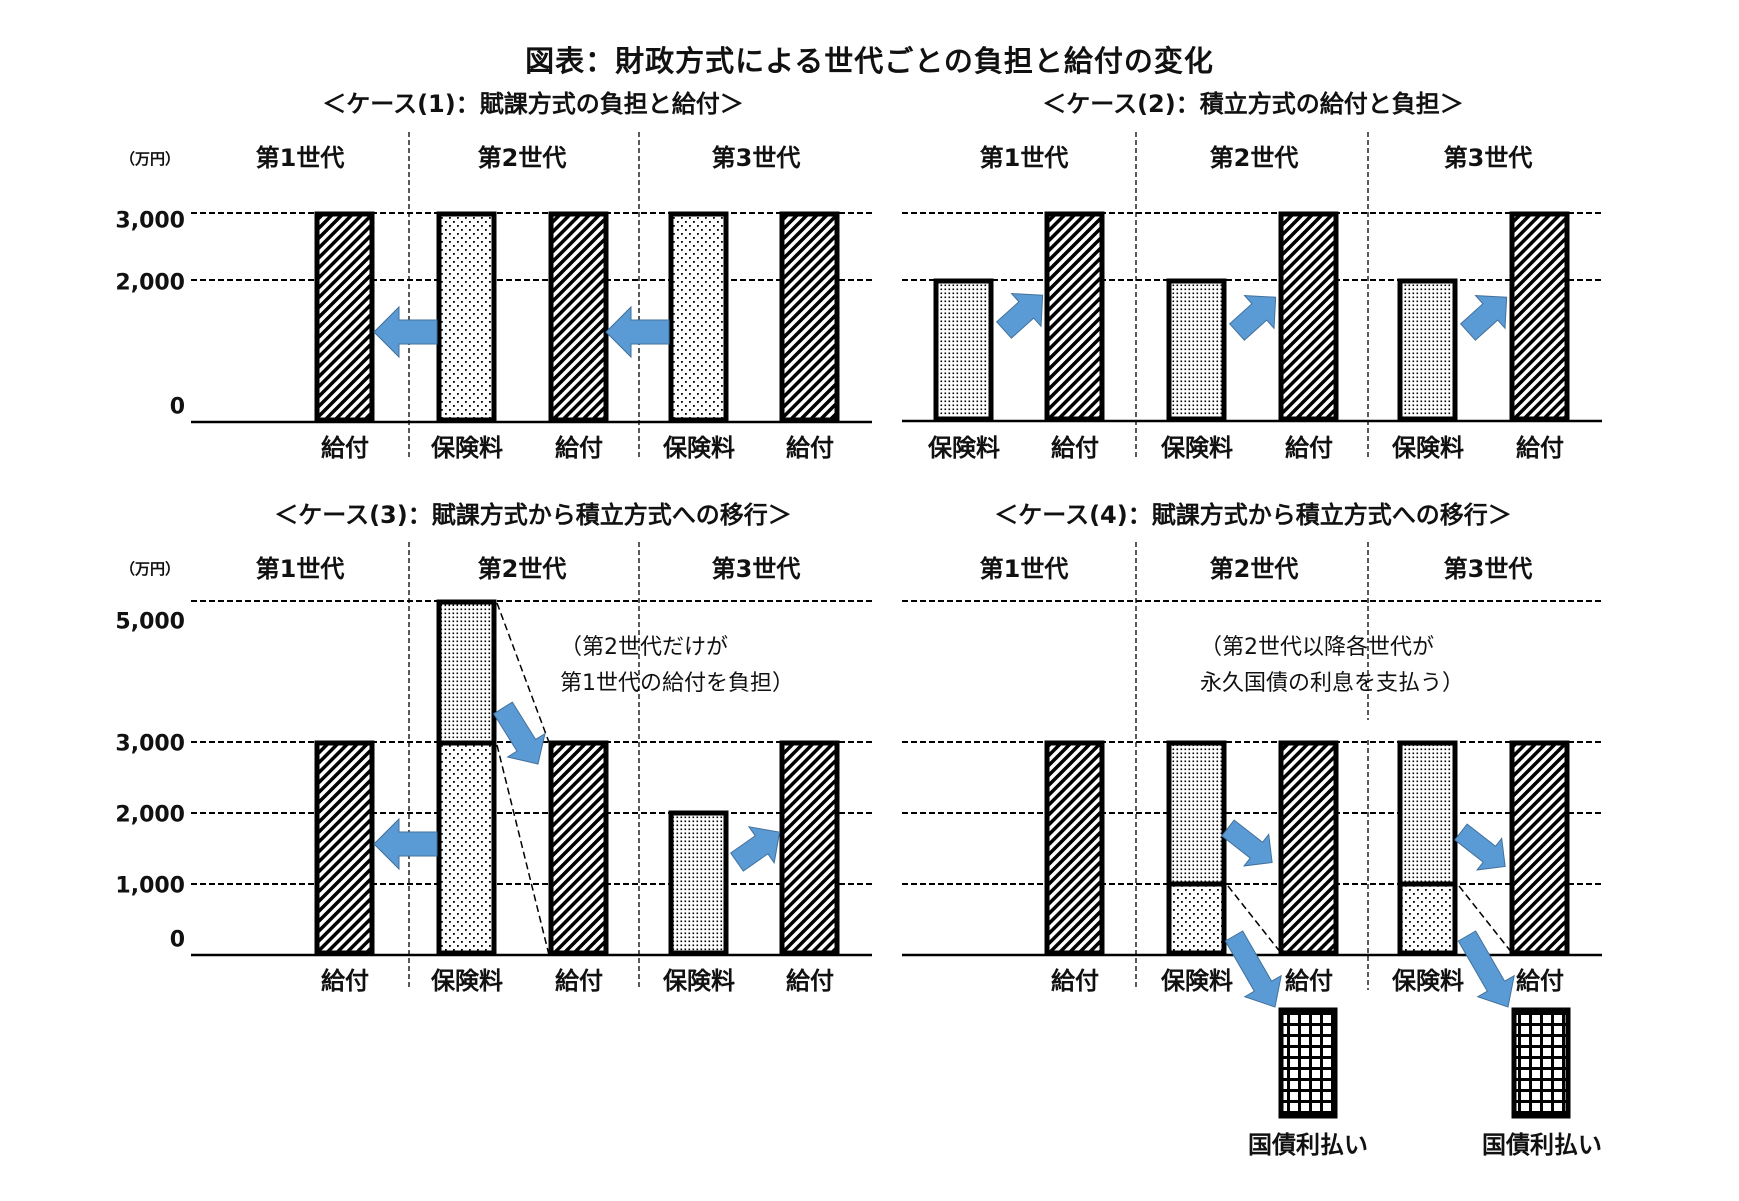 The width and height of the screenshot is (1739, 1201). What do you see at coordinates (1308, 848) in the screenshot?
I see `case4-bar-gen2-benefit` at bounding box center [1308, 848].